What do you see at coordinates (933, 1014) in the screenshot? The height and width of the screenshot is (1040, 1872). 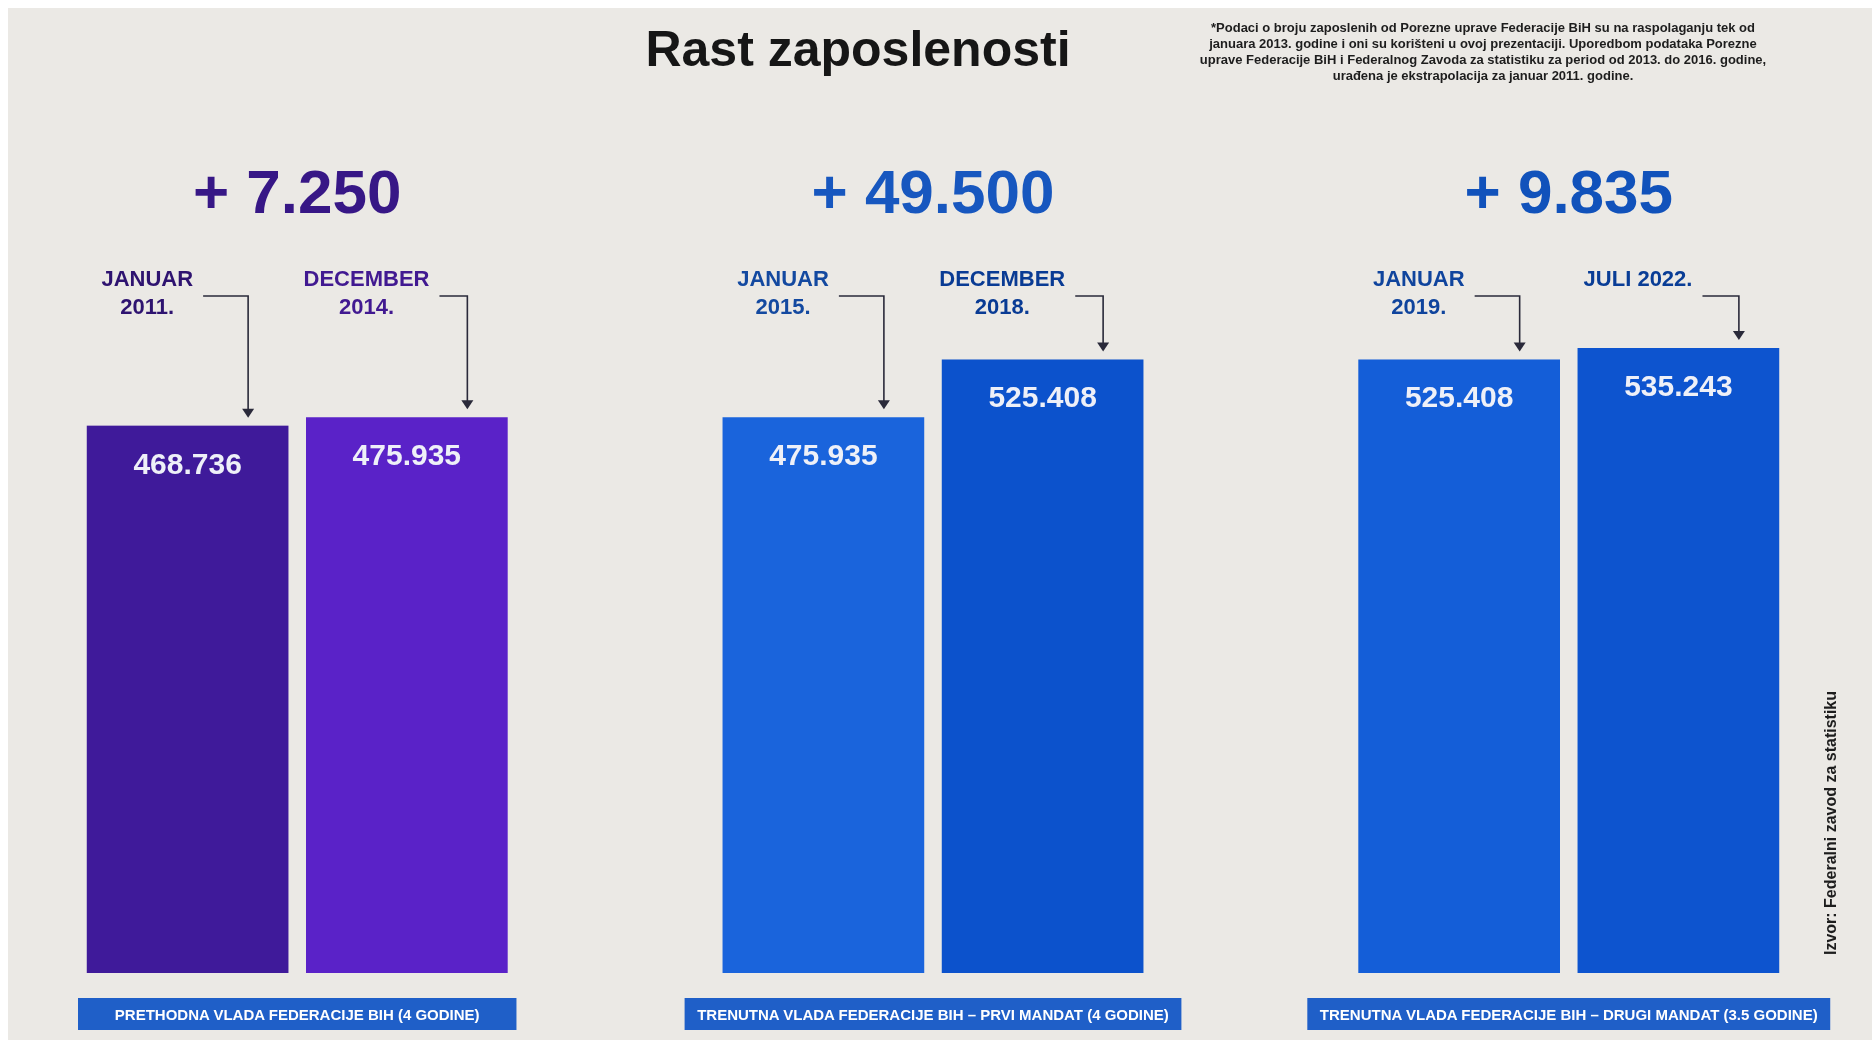 I see `text: TRENUTNA VLADA FEDERACIJE BIH – PRVI MANDAT (4 GODINE)` at bounding box center [933, 1014].